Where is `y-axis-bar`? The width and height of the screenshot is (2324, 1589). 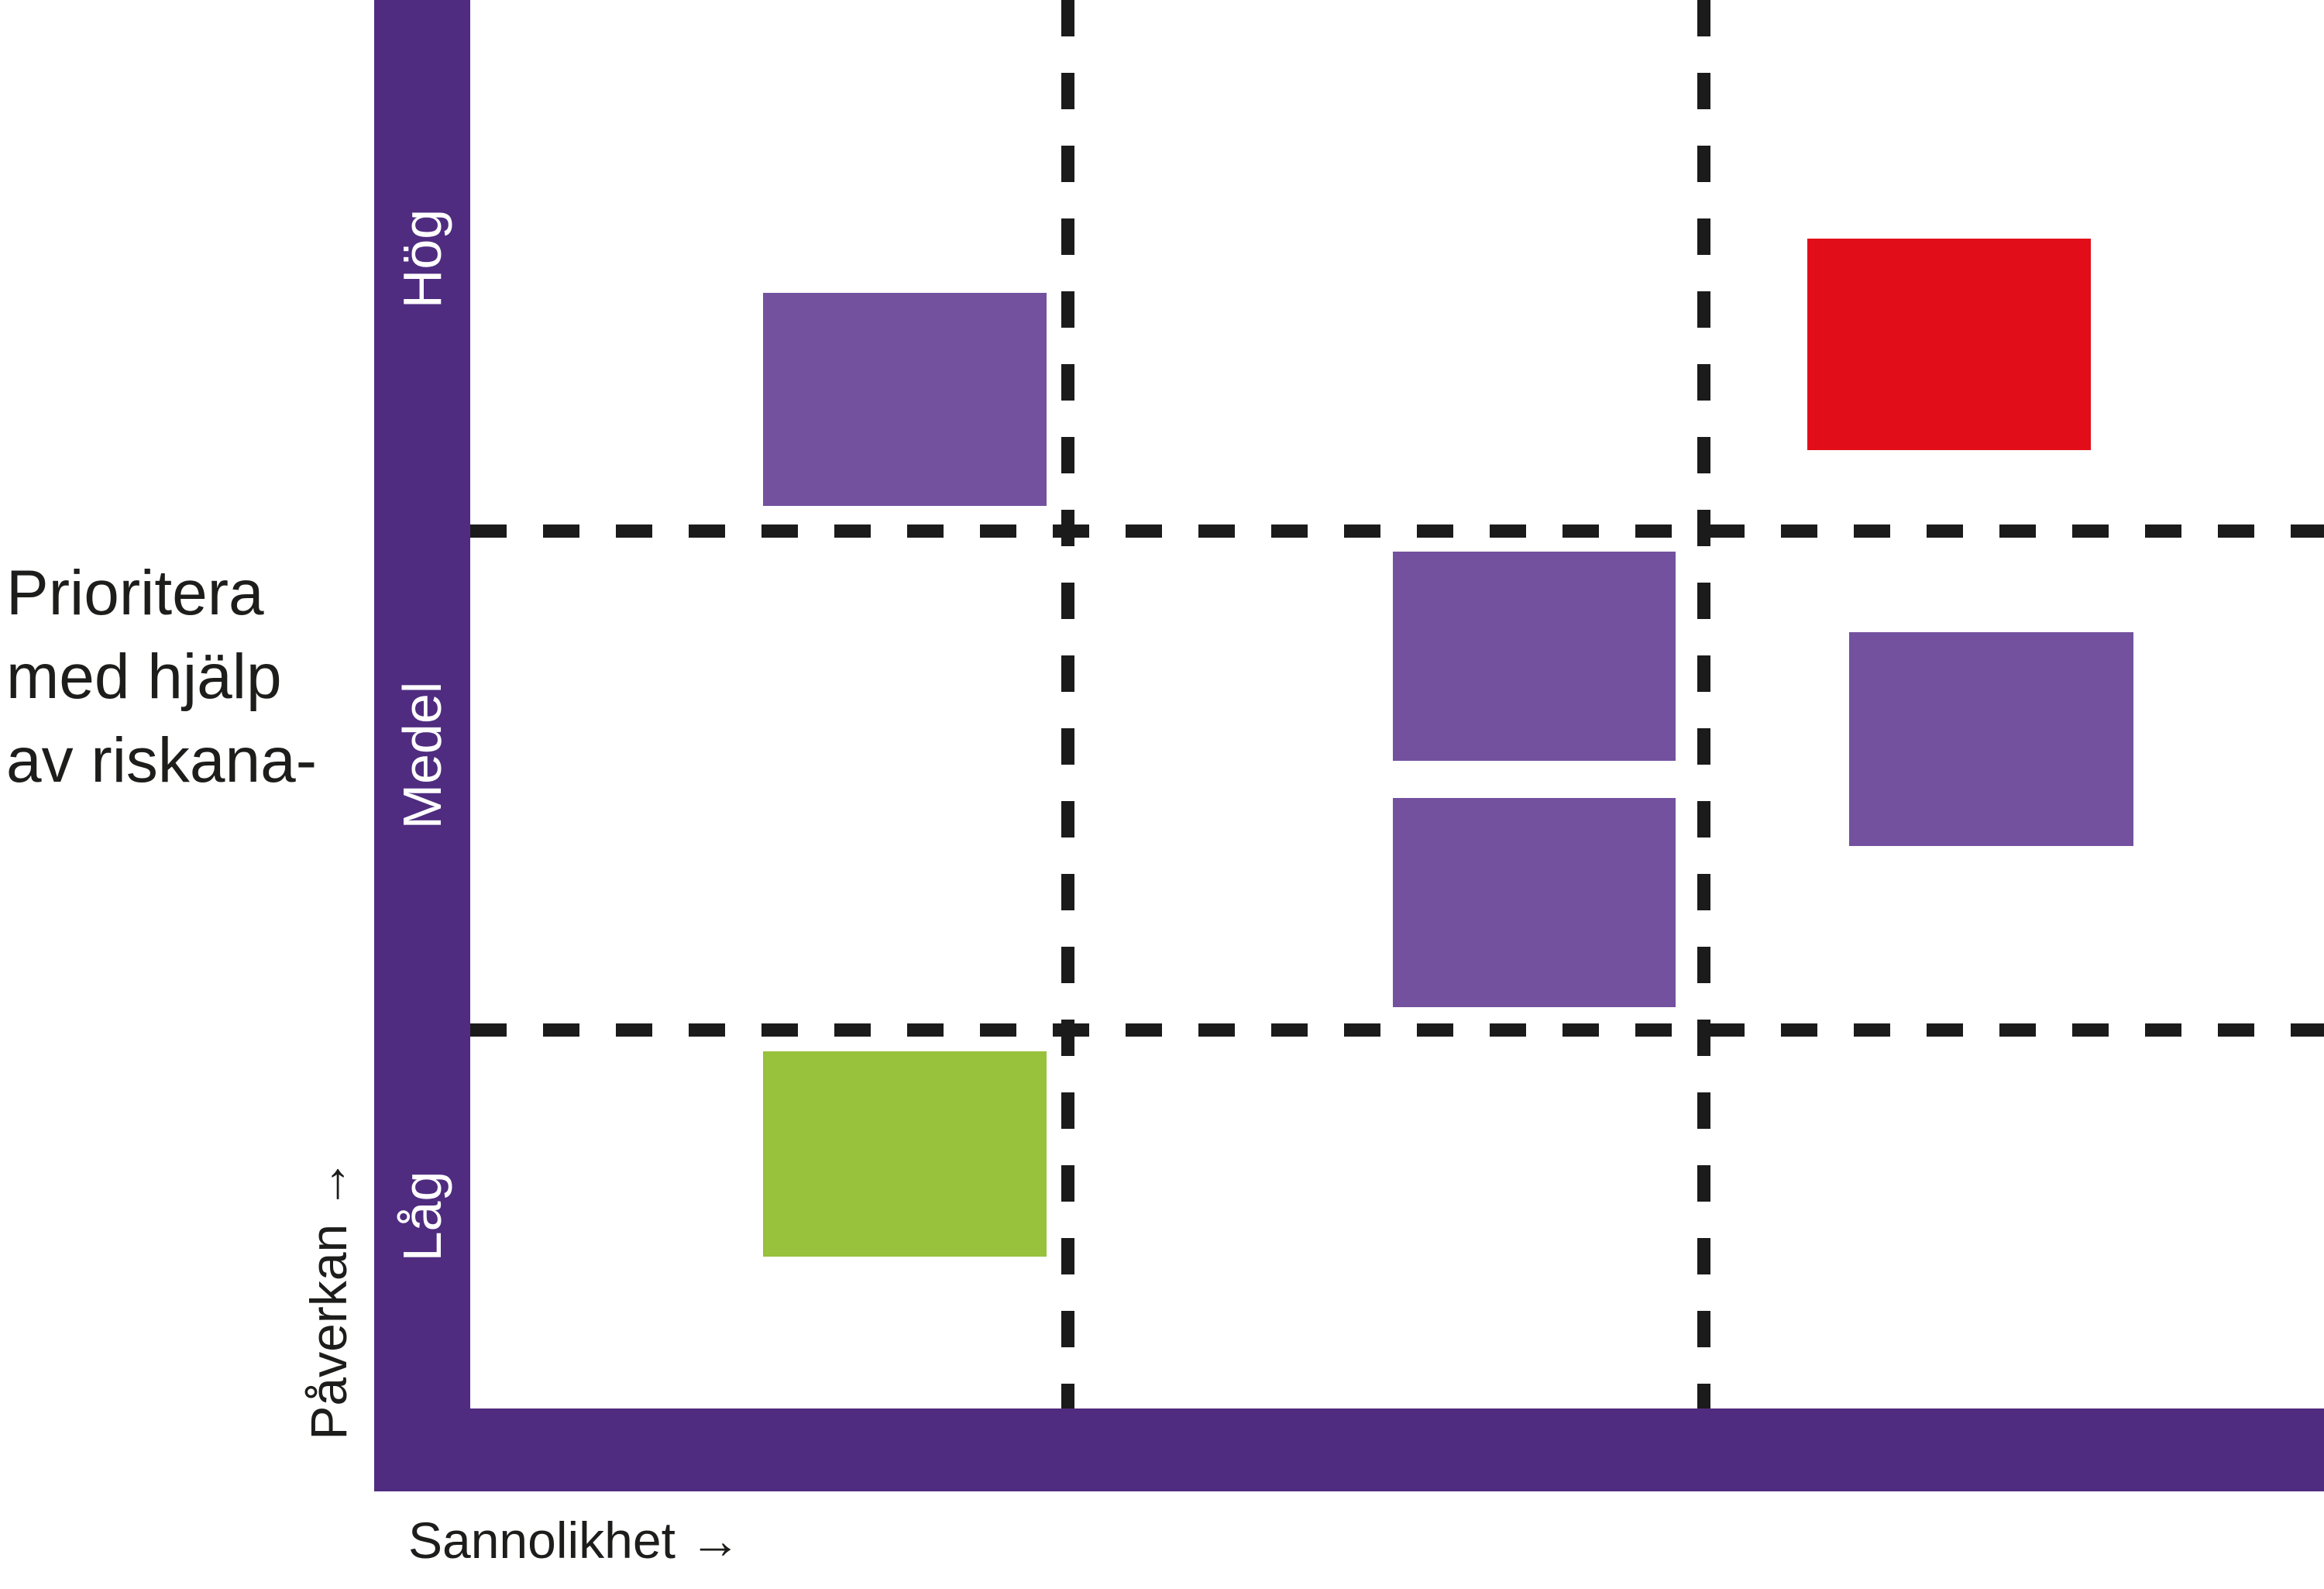 y-axis-bar is located at coordinates (422, 745).